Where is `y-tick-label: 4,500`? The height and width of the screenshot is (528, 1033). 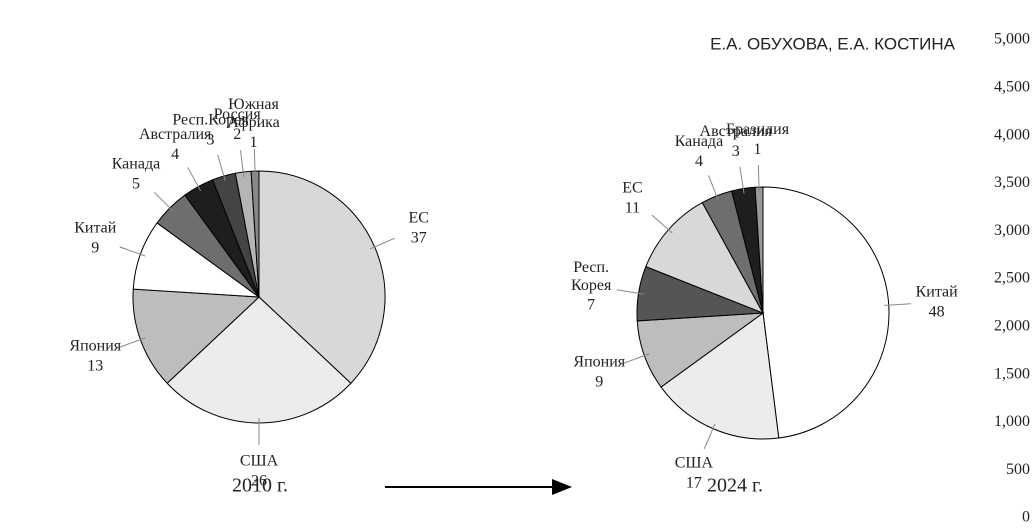
y-tick-label: 4,500 is located at coordinates (1012, 86).